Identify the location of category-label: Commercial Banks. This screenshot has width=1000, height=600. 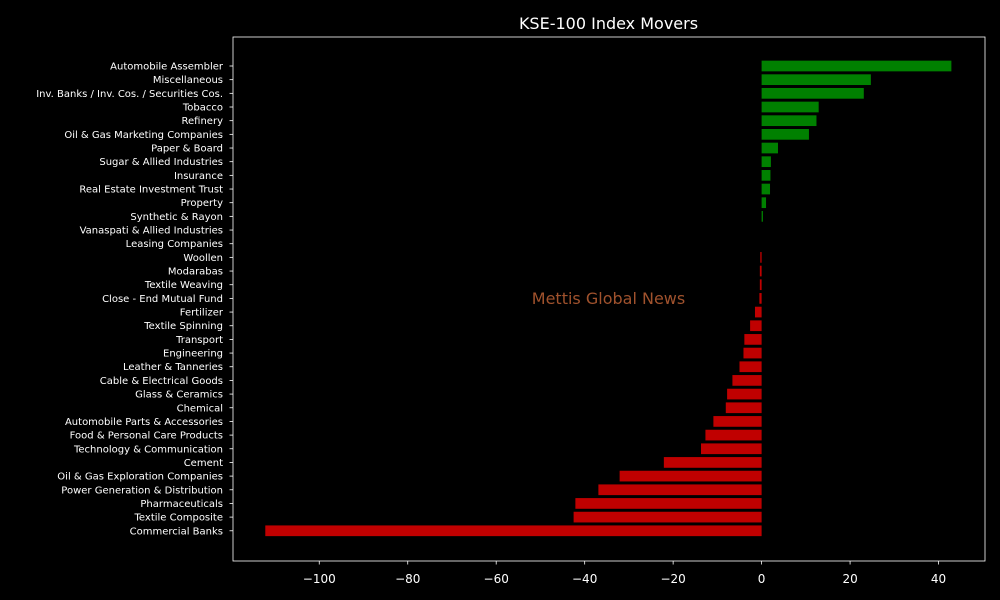
(176, 531).